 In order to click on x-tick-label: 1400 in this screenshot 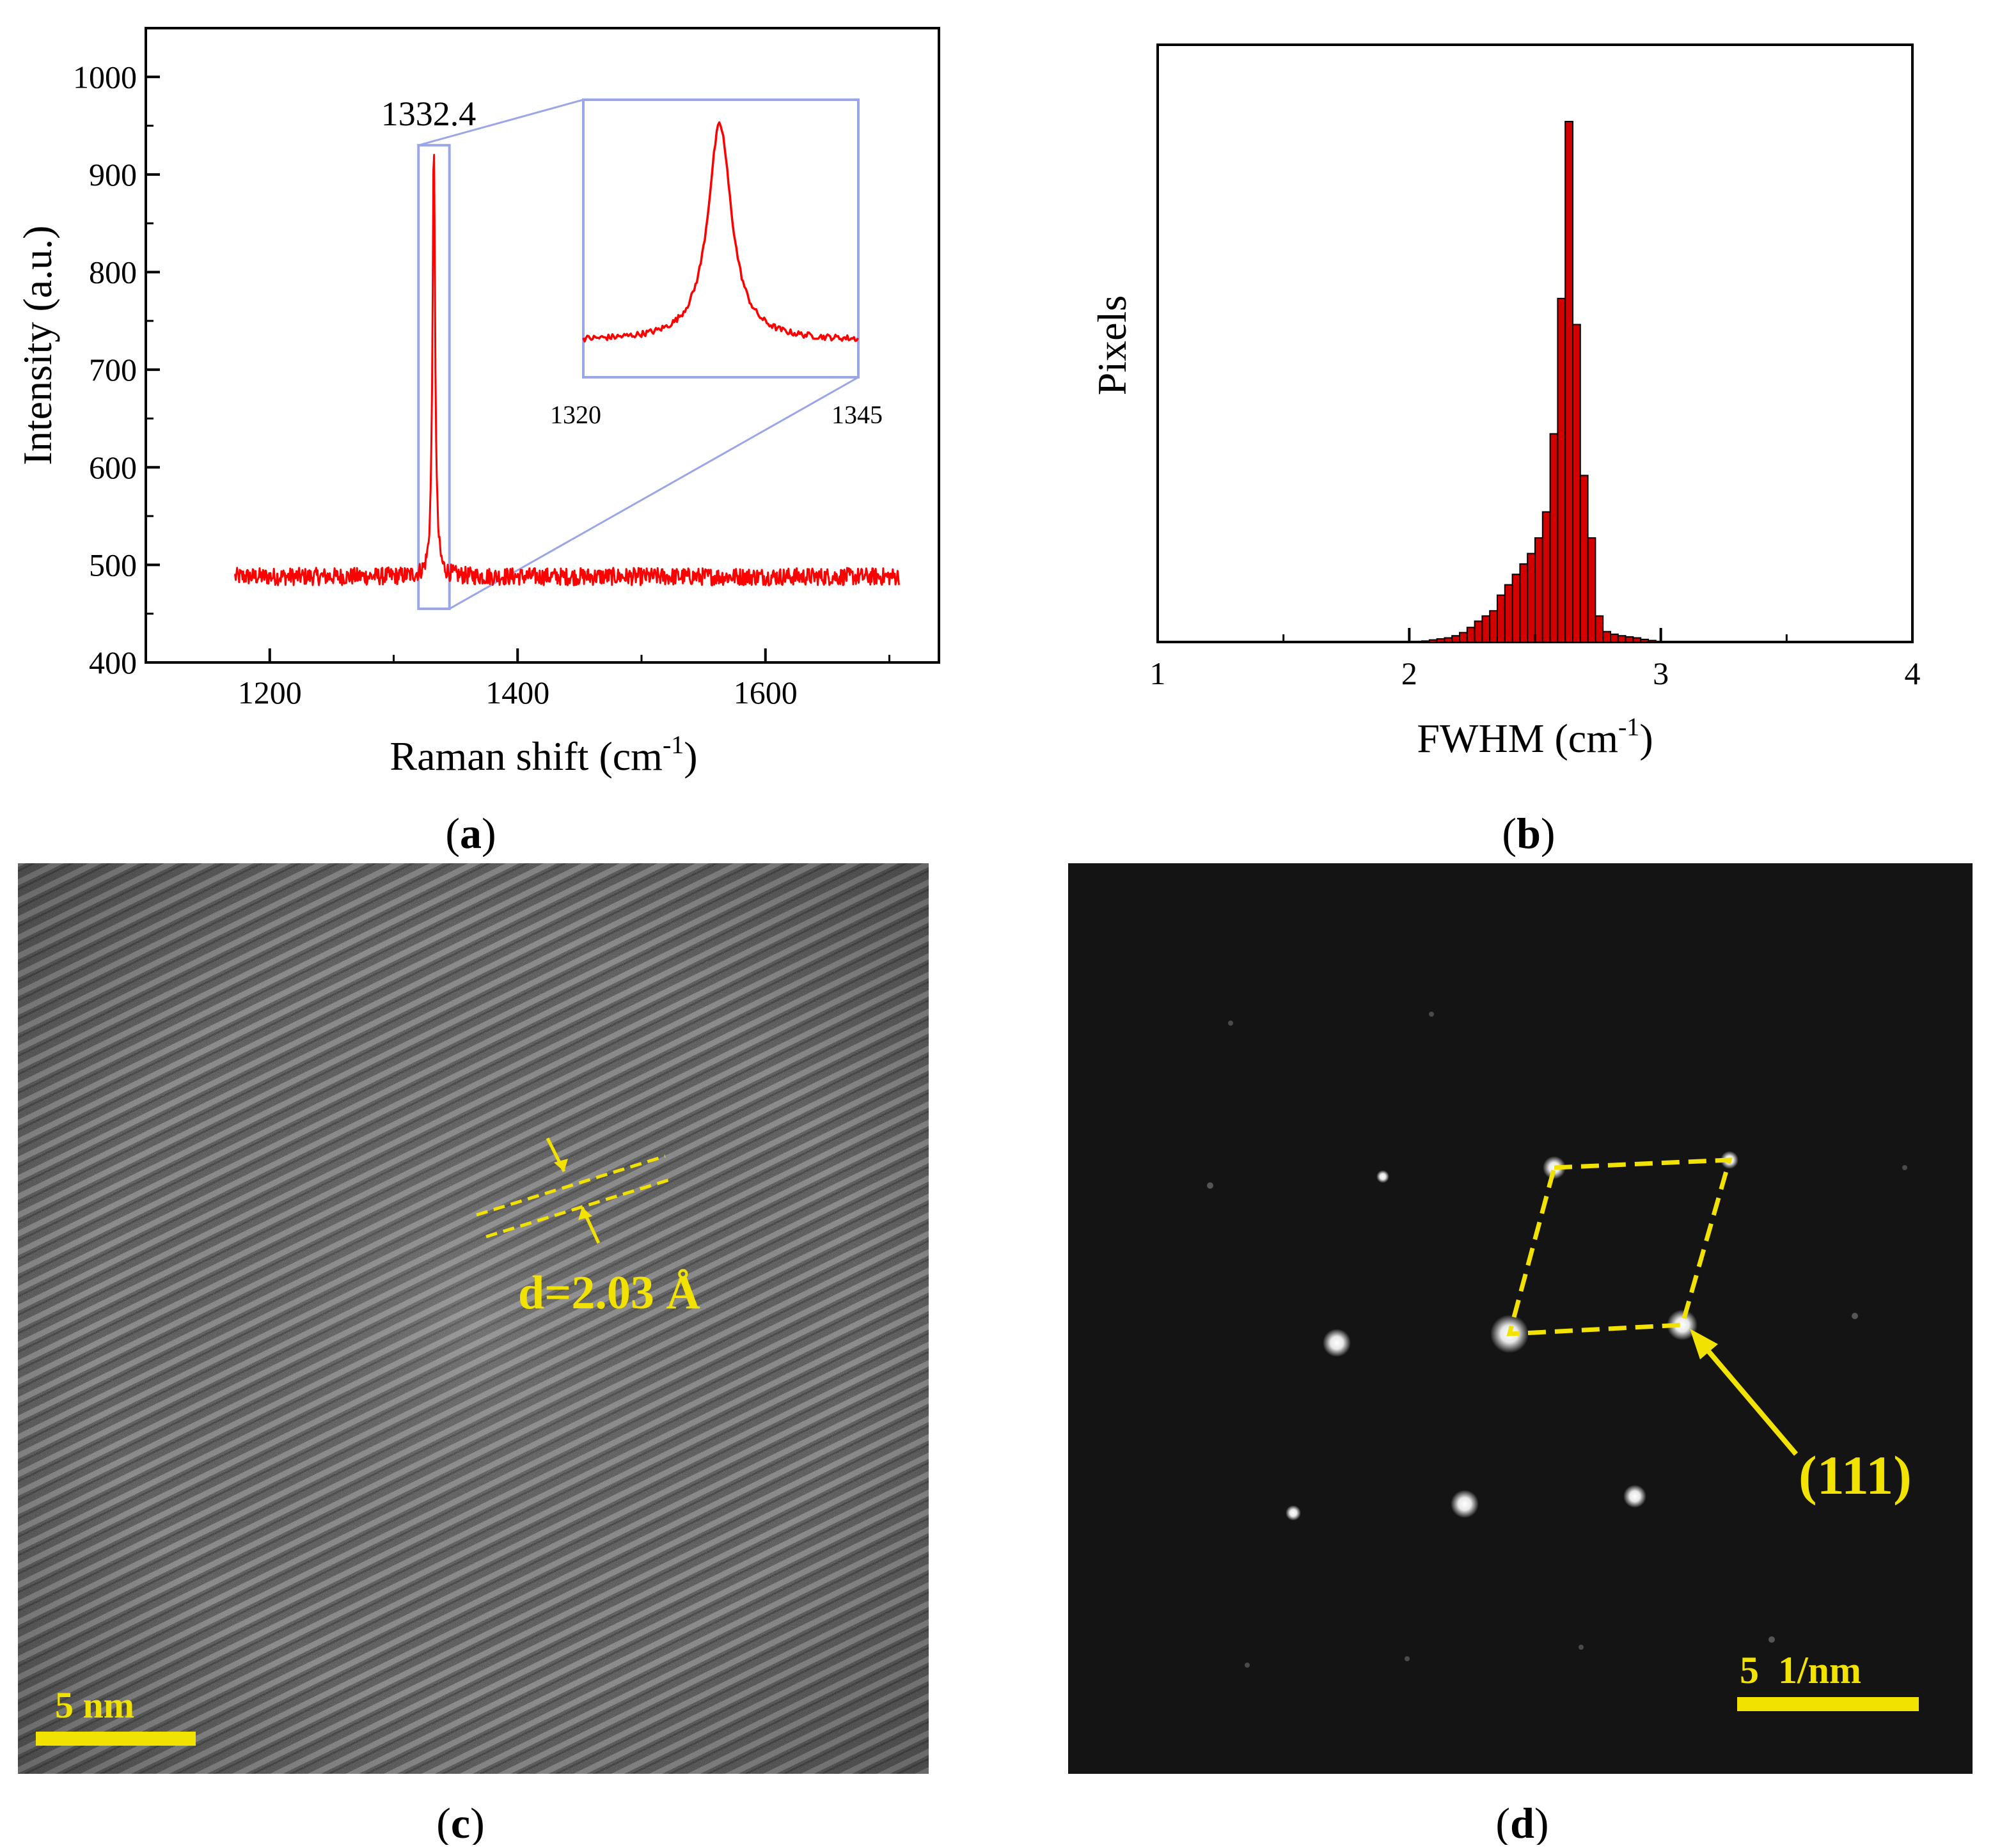, I will do `click(517, 692)`.